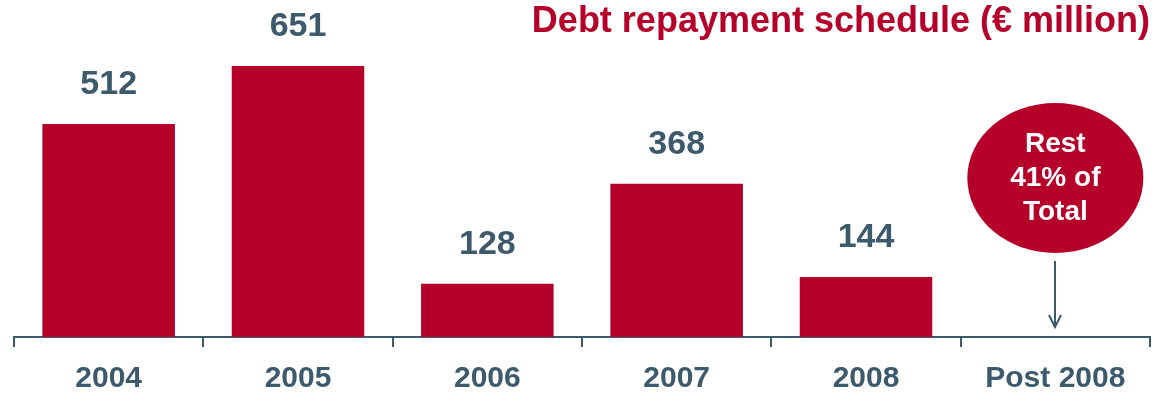 This screenshot has width=1154, height=415. I want to click on data-label: 651, so click(298, 24).